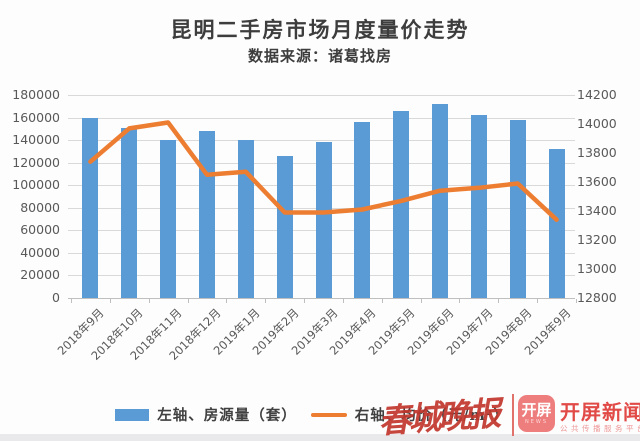 The image size is (640, 441). I want to click on kaiping-logo-text: 开屏, so click(536, 409).